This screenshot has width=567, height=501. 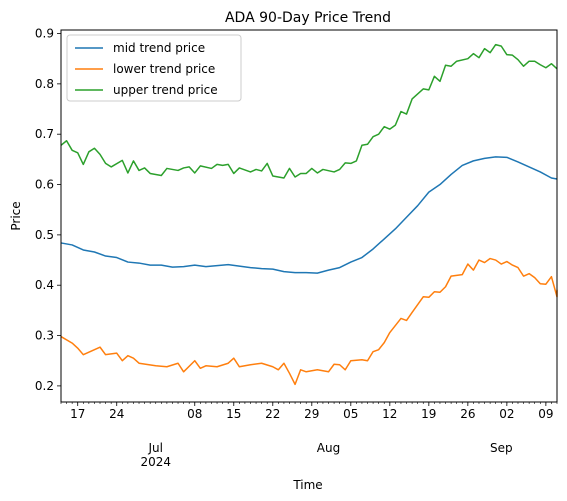 What do you see at coordinates (159, 48) in the screenshot?
I see `legend-label-0: mid trend price` at bounding box center [159, 48].